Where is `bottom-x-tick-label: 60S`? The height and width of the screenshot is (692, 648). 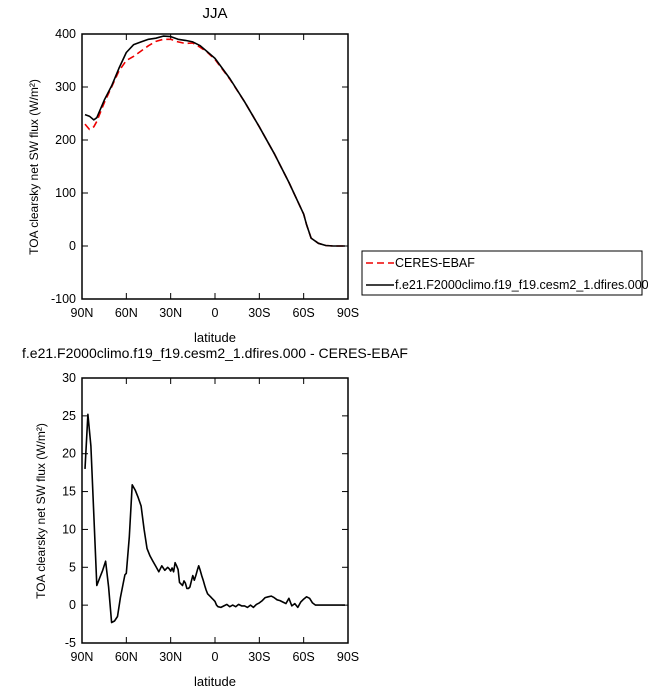 bottom-x-tick-label: 60S is located at coordinates (304, 657).